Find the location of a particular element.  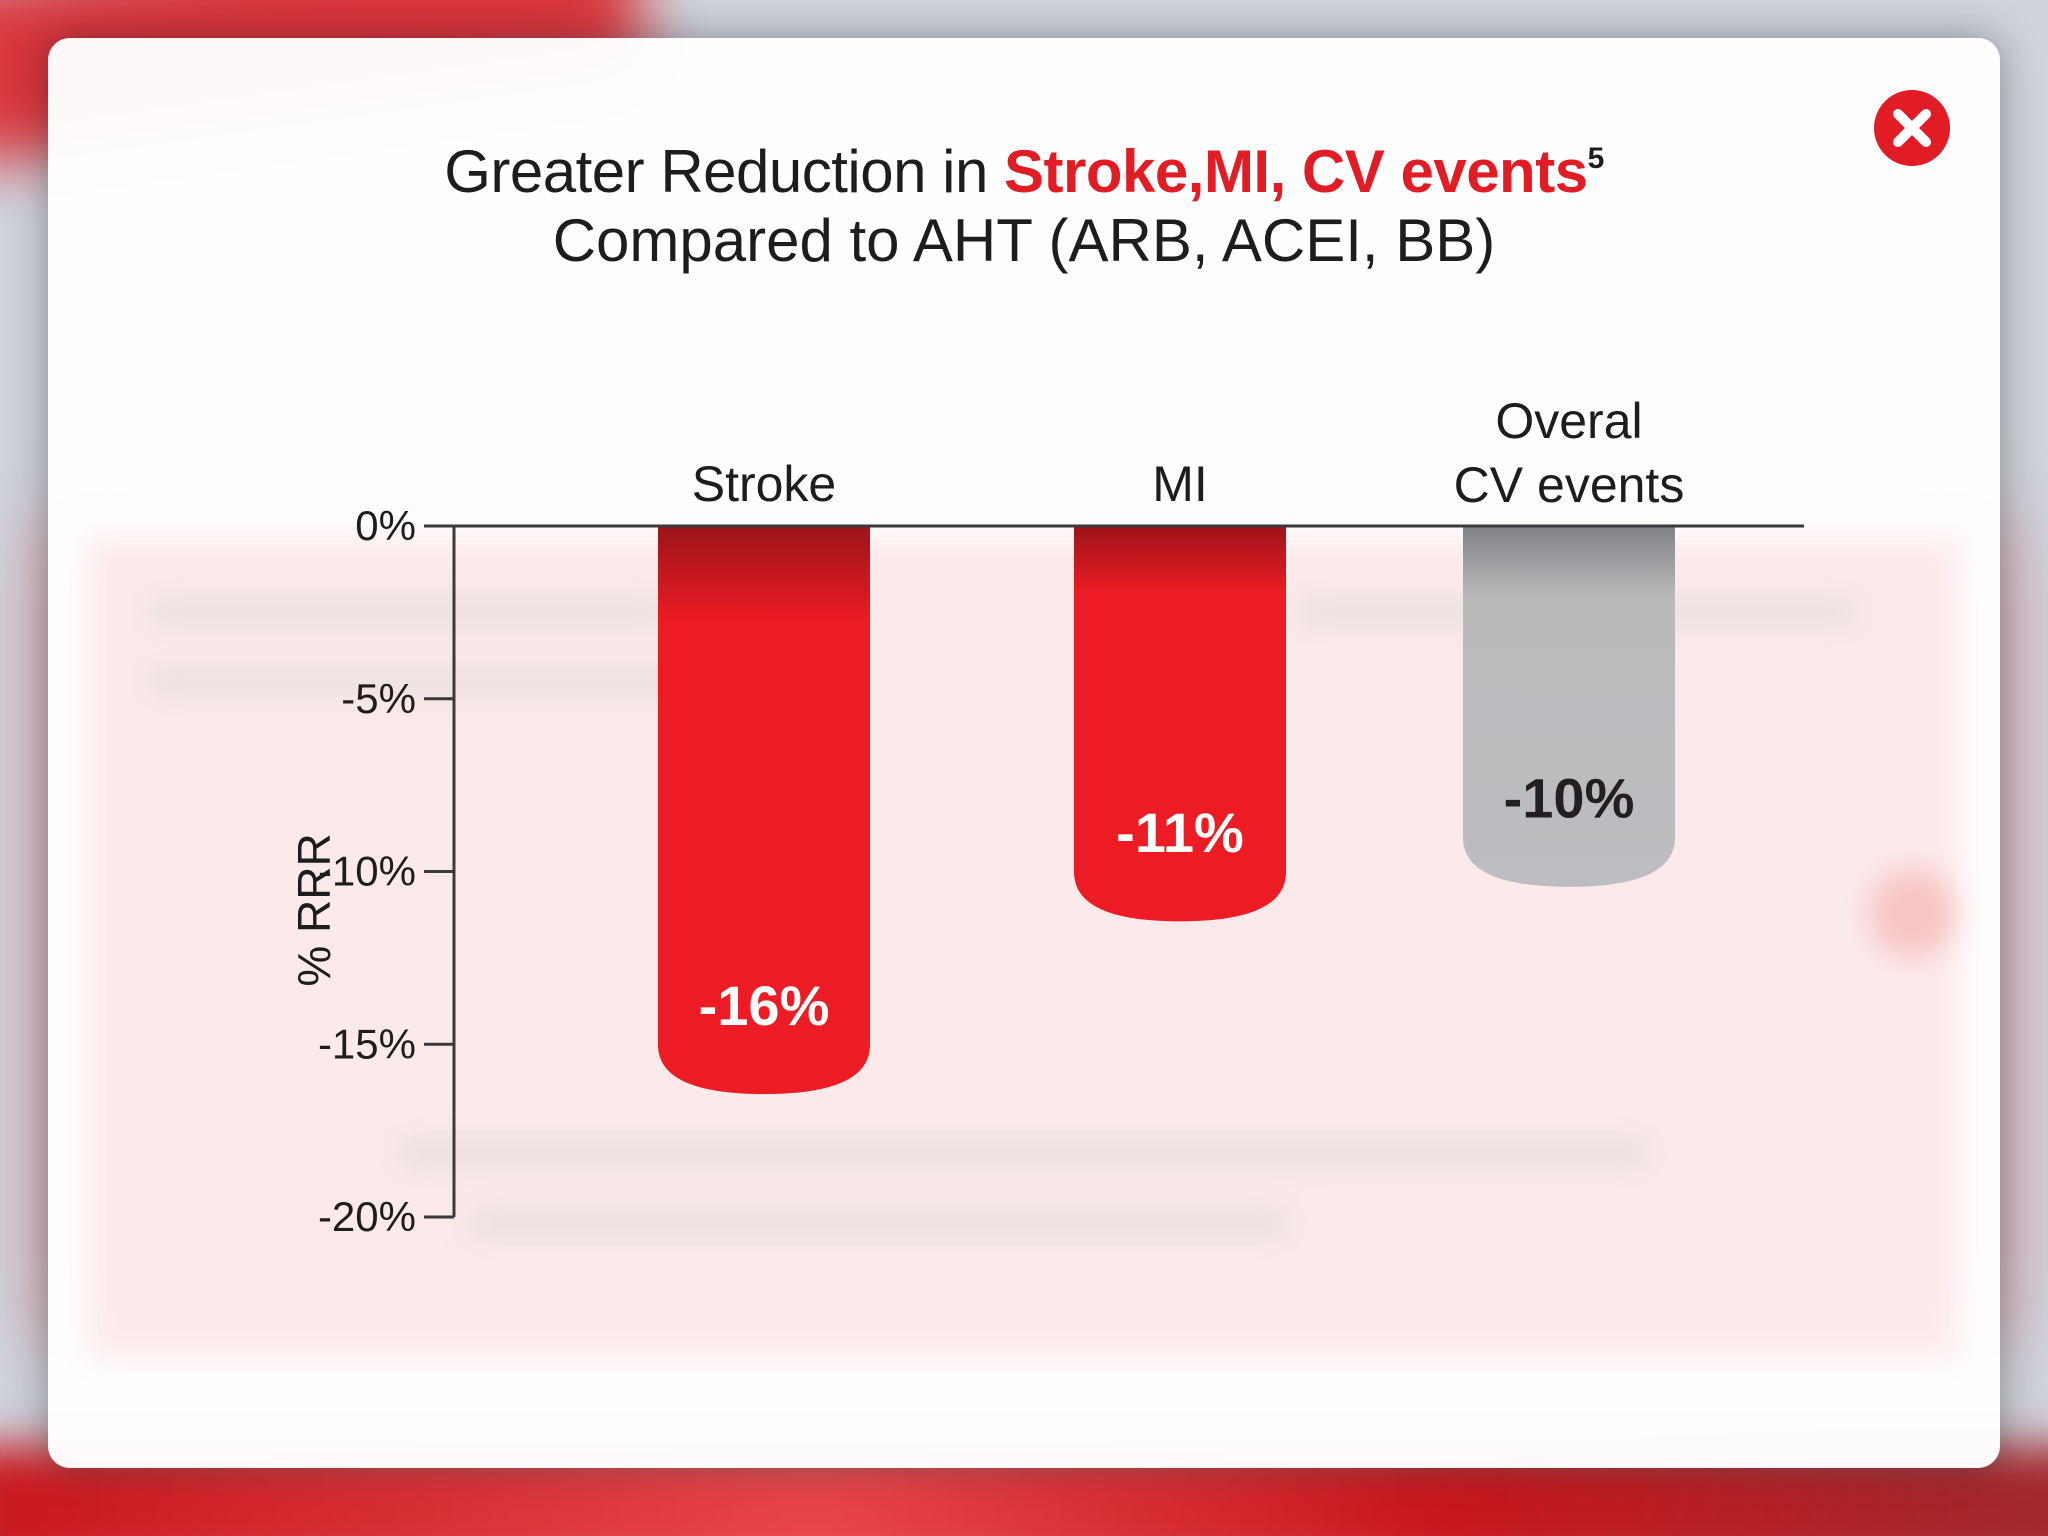

y-tick-label-1: -5% is located at coordinates (378, 698).